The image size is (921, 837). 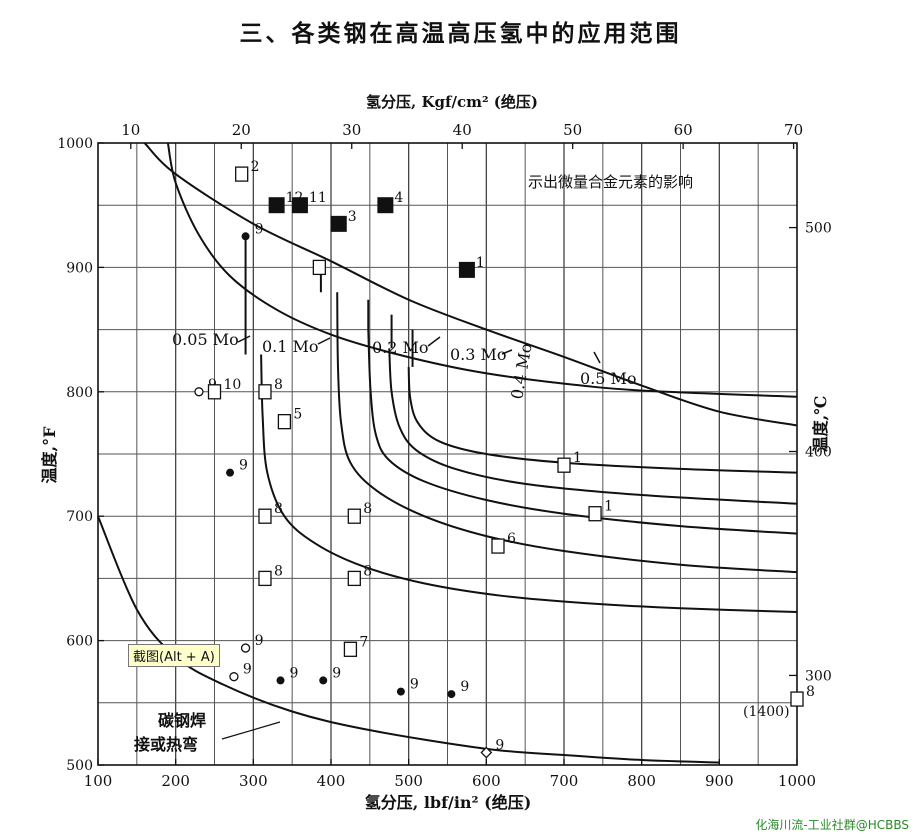 What do you see at coordinates (572, 130) in the screenshot?
I see `x-top-tick-label: 50` at bounding box center [572, 130].